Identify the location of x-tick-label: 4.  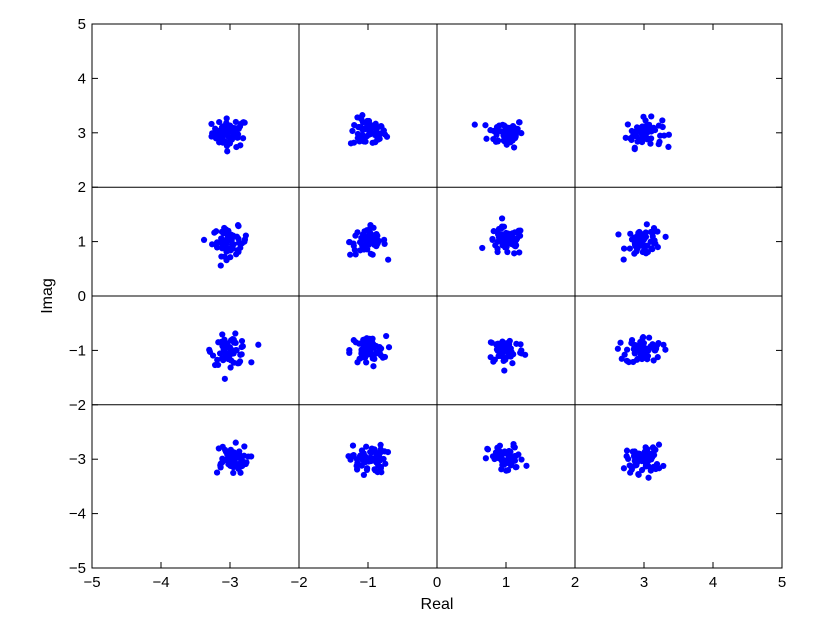
(713, 582).